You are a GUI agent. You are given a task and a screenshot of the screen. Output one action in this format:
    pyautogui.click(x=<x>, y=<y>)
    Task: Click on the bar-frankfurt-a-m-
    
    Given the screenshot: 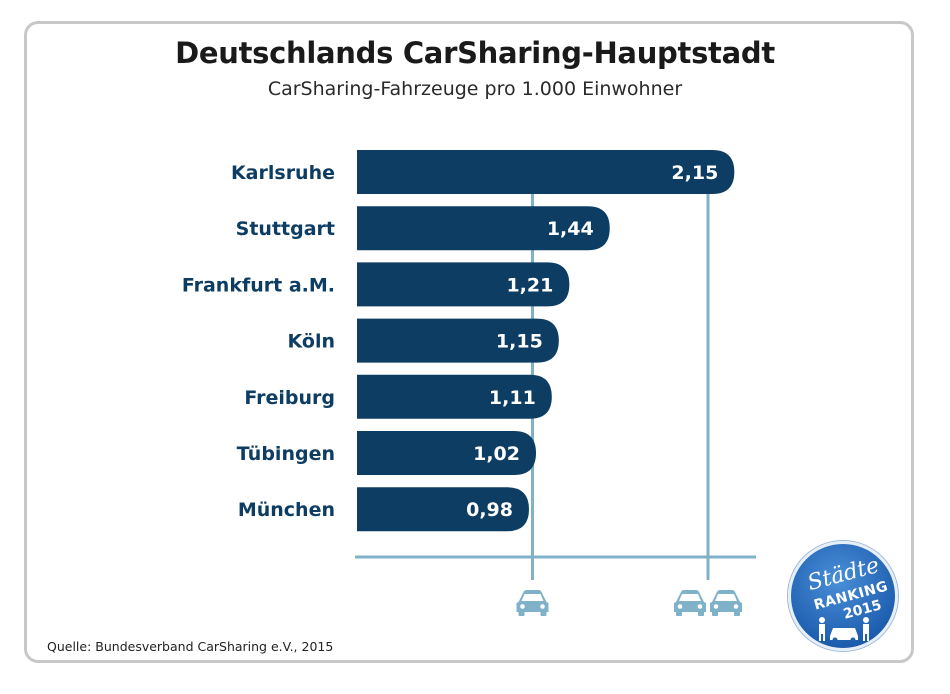 What is the action you would take?
    pyautogui.click(x=463, y=284)
    